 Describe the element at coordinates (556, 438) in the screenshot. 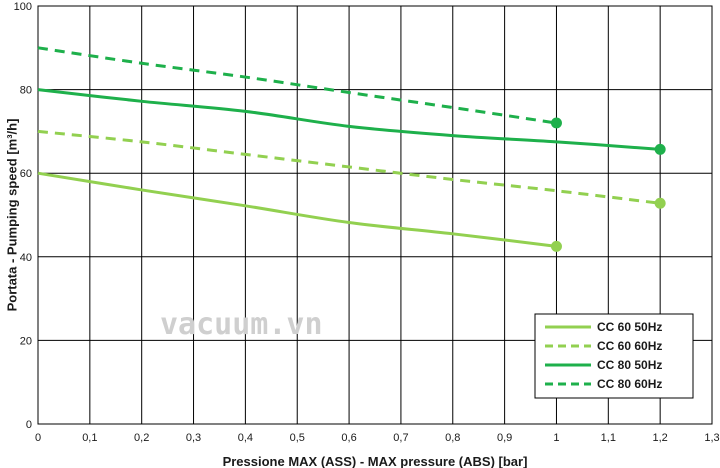

I see `x-tick-label: 1` at that location.